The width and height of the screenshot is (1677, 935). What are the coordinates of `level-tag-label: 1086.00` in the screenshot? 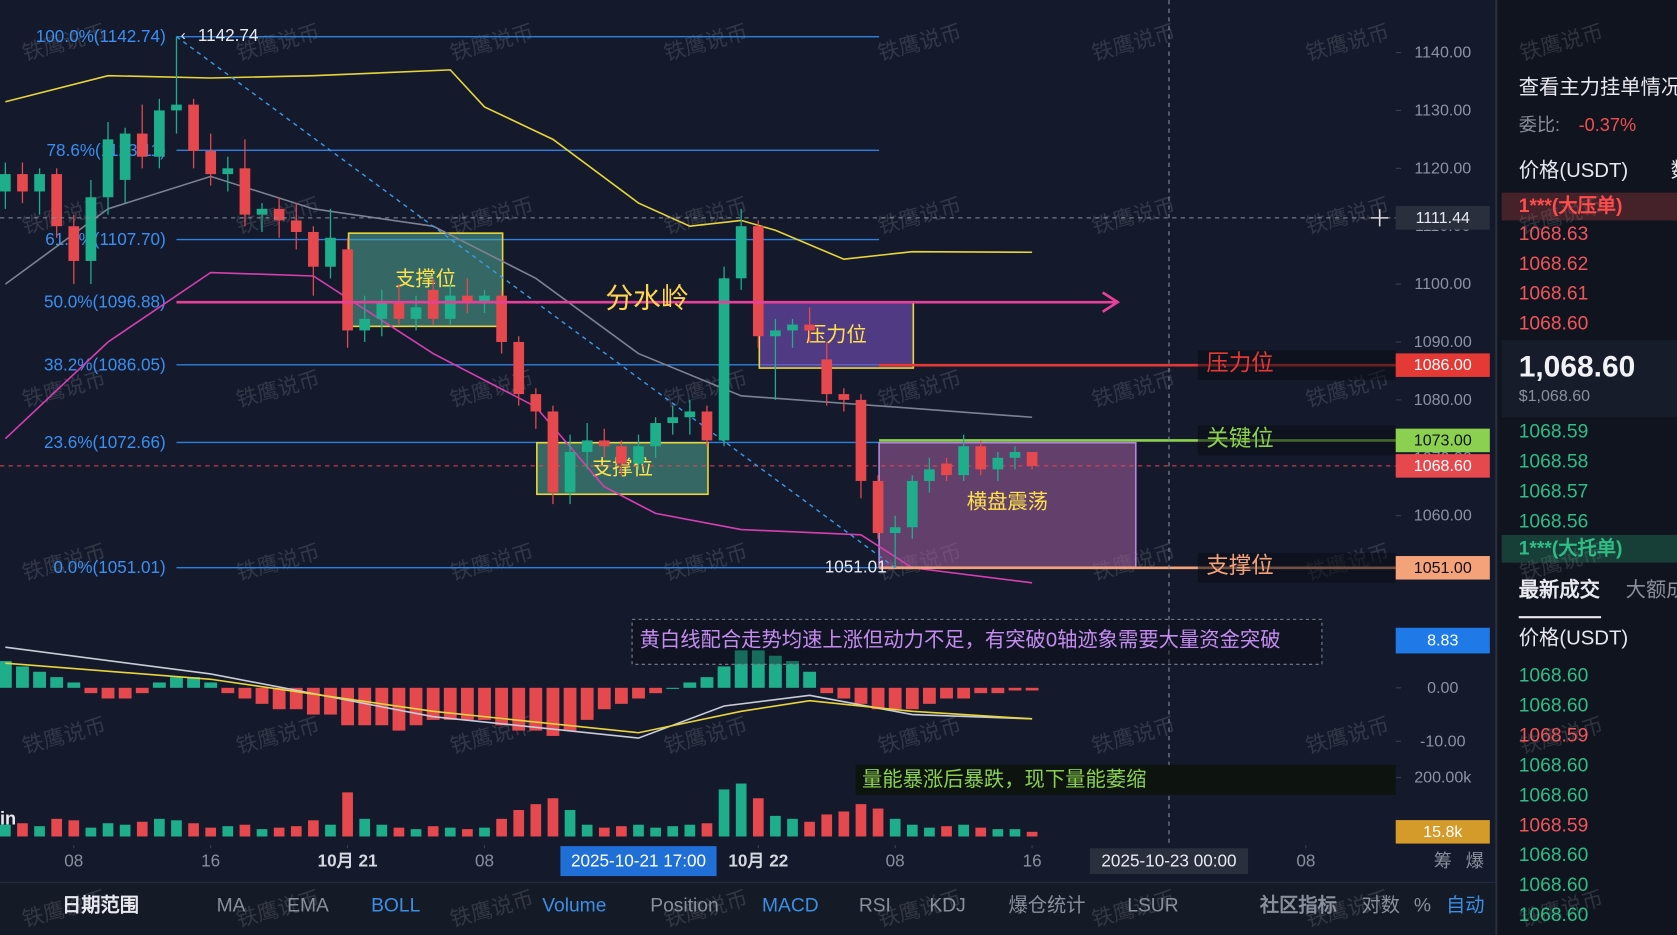 It's located at (1443, 365).